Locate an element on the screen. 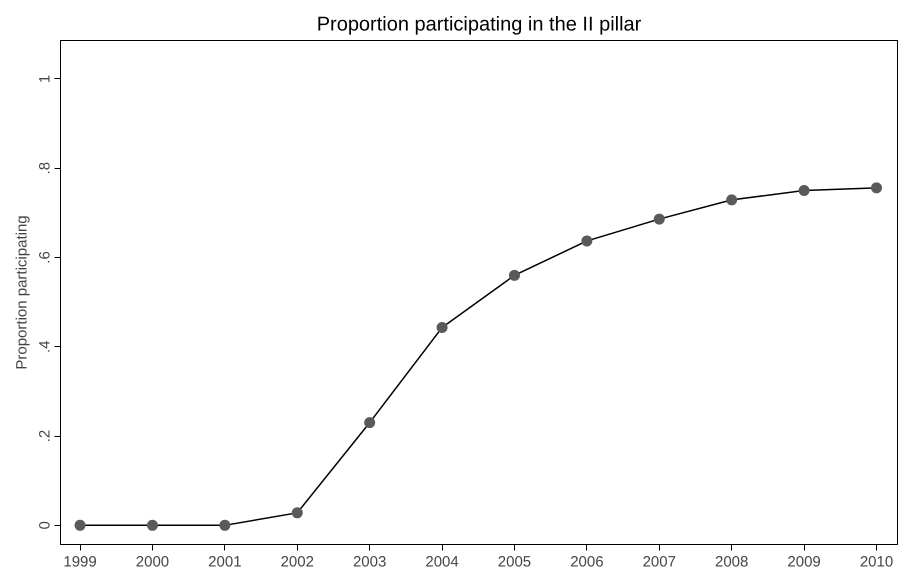 The height and width of the screenshot is (579, 917). x-tick-label: 2005 is located at coordinates (515, 562).